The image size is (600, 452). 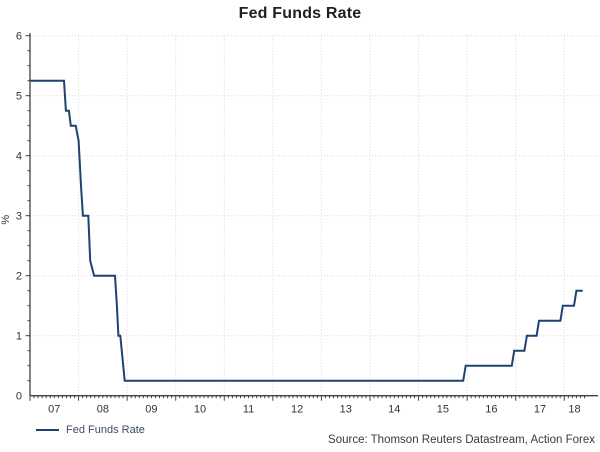 What do you see at coordinates (47, 430) in the screenshot?
I see `legend-line-swatch` at bounding box center [47, 430].